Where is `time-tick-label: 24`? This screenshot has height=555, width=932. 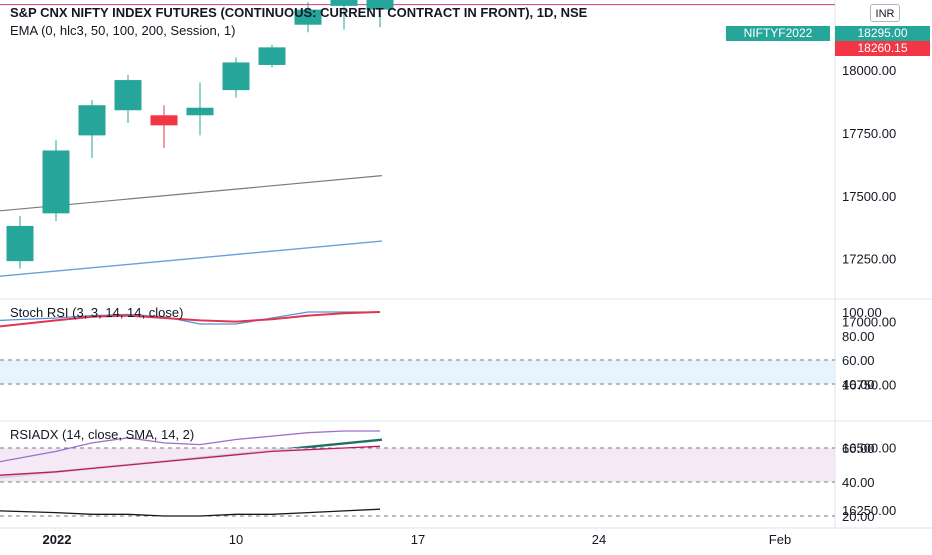 time-tick-label: 24 is located at coordinates (599, 539).